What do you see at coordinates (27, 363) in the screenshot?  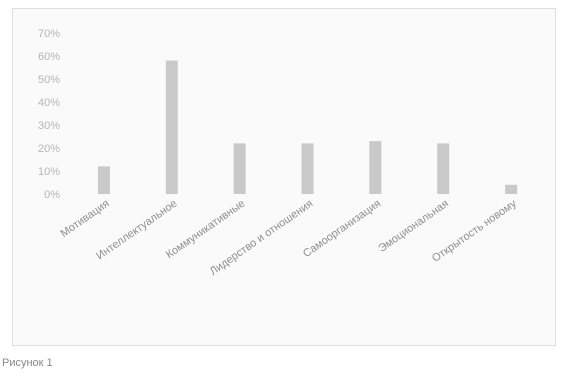 I see `figure-caption: Рисунок 1` at bounding box center [27, 363].